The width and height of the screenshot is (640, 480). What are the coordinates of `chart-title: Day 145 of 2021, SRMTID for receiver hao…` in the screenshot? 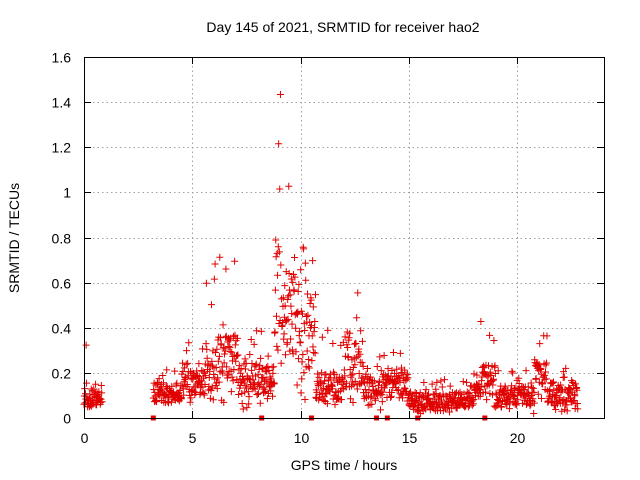 It's located at (342, 27).